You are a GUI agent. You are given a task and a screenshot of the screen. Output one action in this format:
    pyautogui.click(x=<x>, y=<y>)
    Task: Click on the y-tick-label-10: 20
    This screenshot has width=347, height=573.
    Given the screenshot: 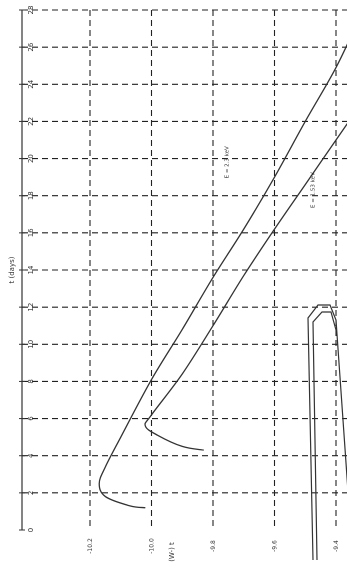 What is the action you would take?
    pyautogui.click(x=31, y=158)
    